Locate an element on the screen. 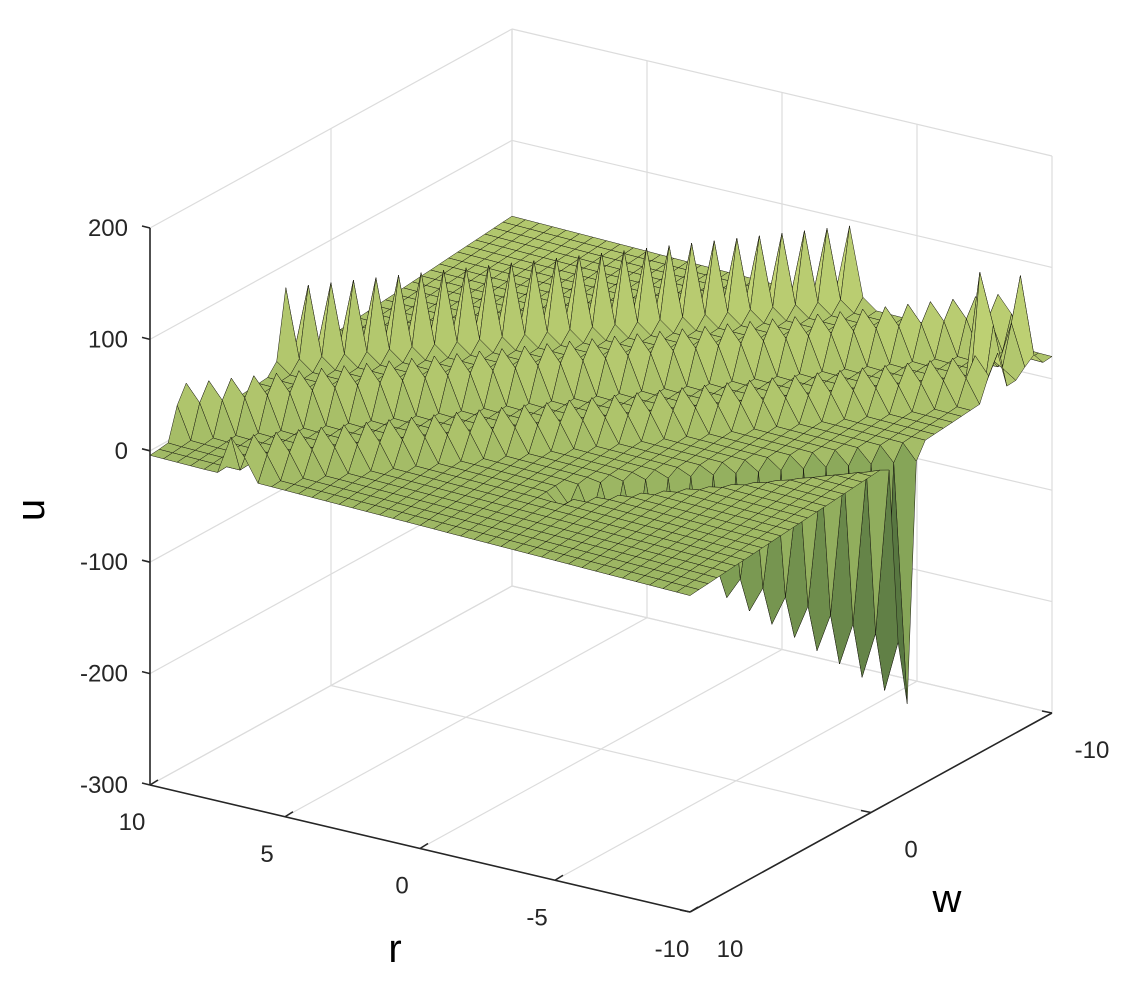  z-tick-label: 0 is located at coordinates (121, 451).